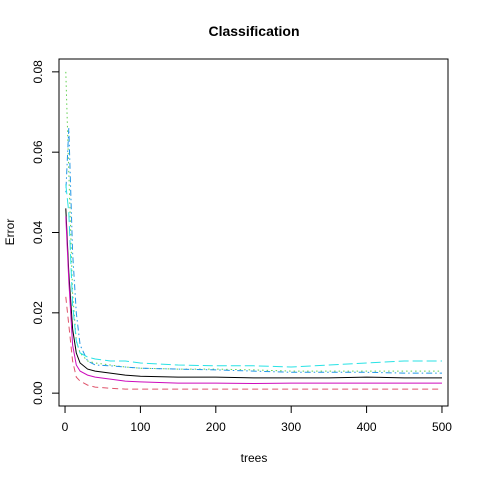  What do you see at coordinates (10, 232) in the screenshot?
I see `y-axis-label: Error` at bounding box center [10, 232].